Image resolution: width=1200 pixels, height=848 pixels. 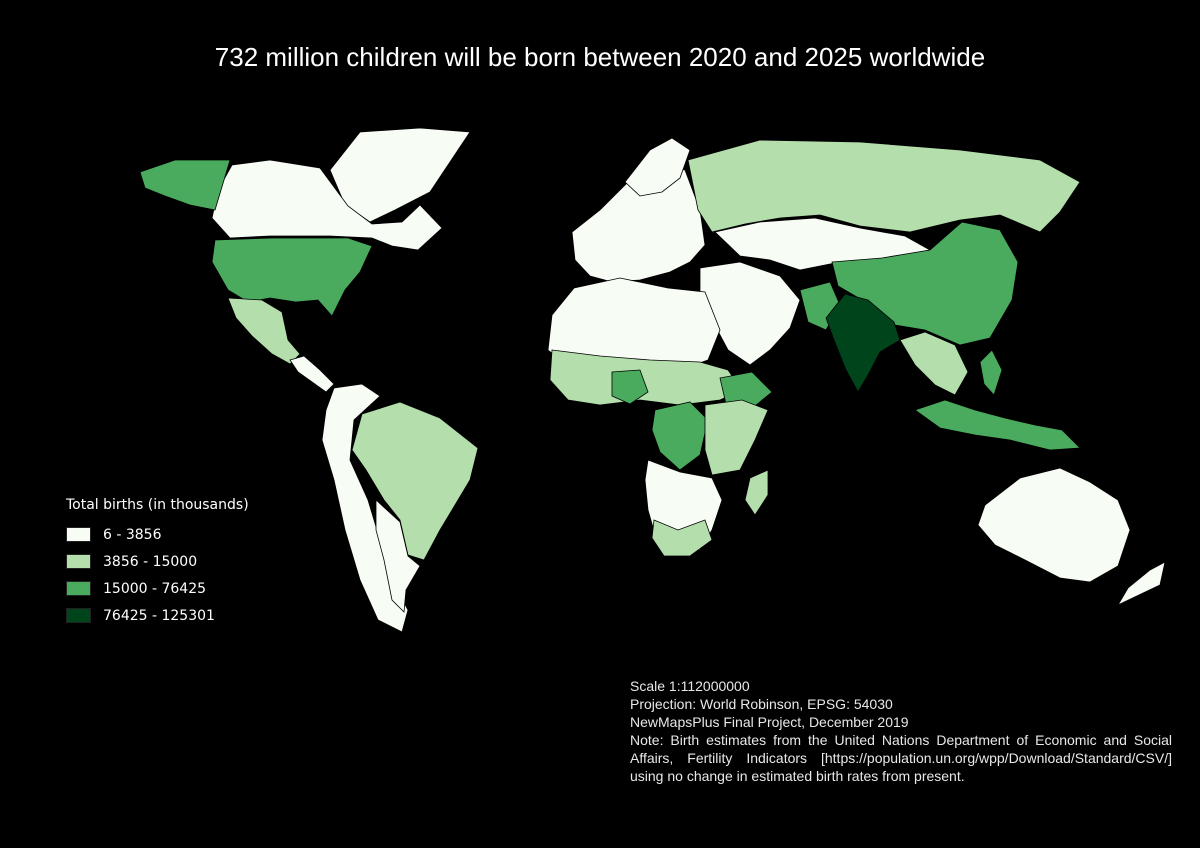 What do you see at coordinates (155, 588) in the screenshot?
I see `legend-label: 15000 - 76425` at bounding box center [155, 588].